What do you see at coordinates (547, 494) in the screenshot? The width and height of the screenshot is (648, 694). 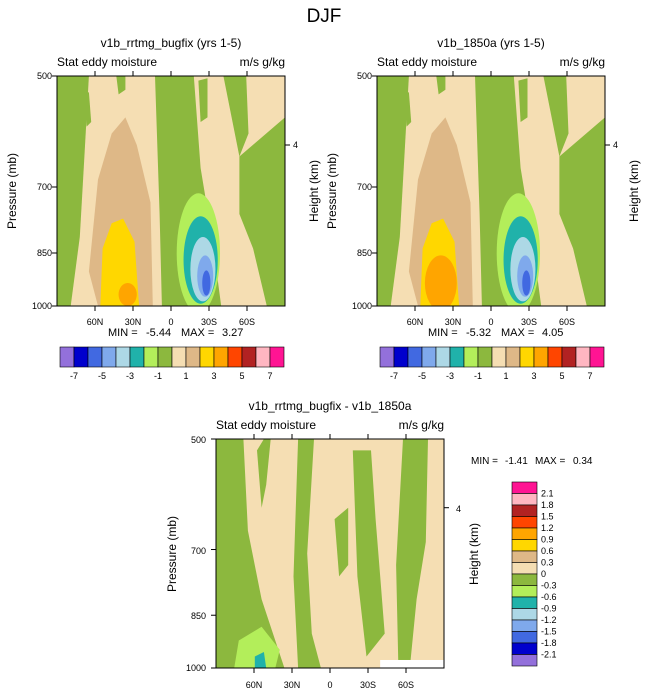 I see `colorbar-label: 2.1` at bounding box center [547, 494].